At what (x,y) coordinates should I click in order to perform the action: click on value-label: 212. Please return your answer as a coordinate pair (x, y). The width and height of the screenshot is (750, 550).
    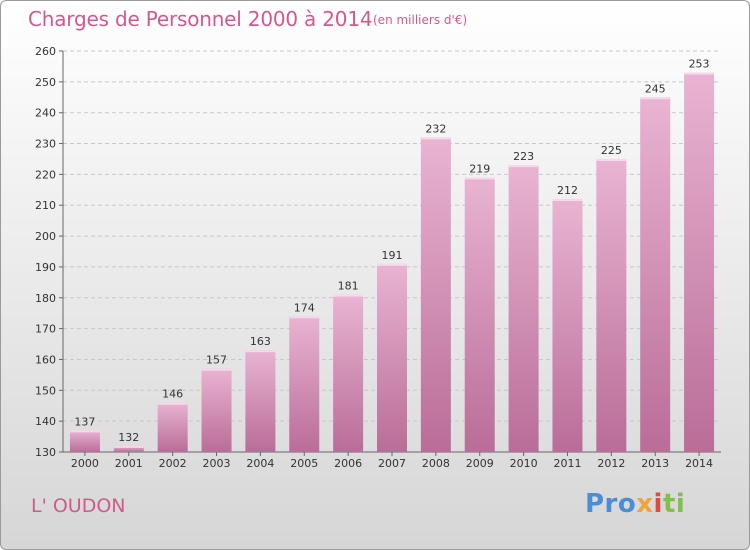
    Looking at the image, I should click on (567, 190).